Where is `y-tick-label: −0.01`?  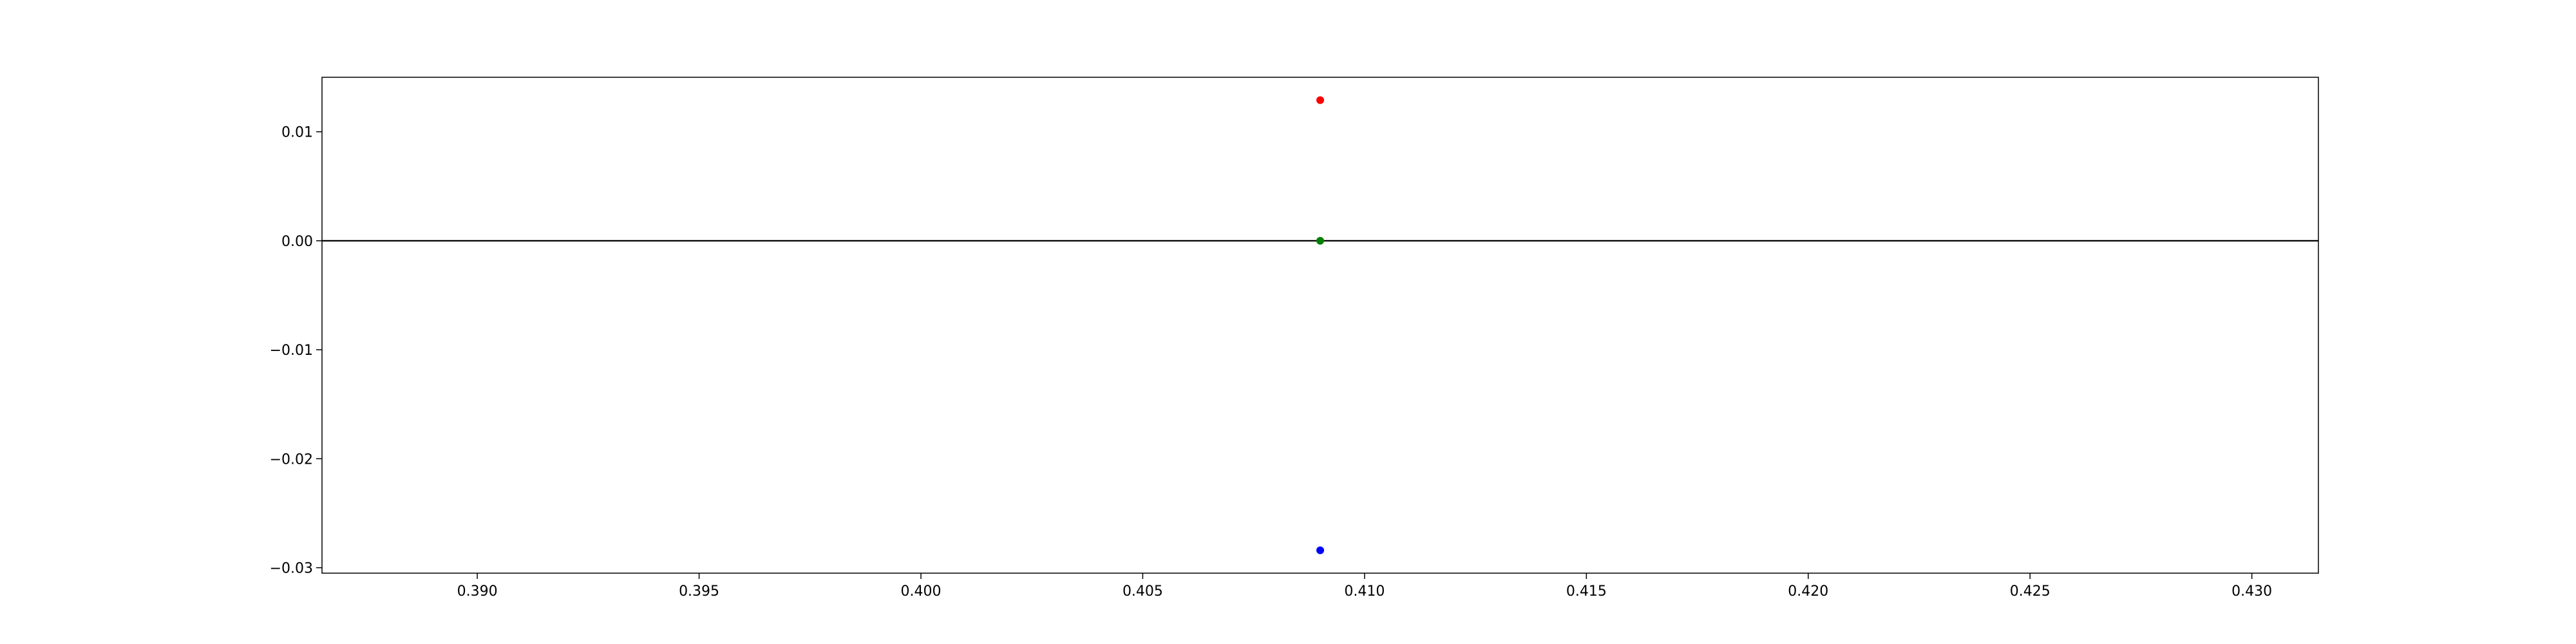 y-tick-label: −0.01 is located at coordinates (291, 351).